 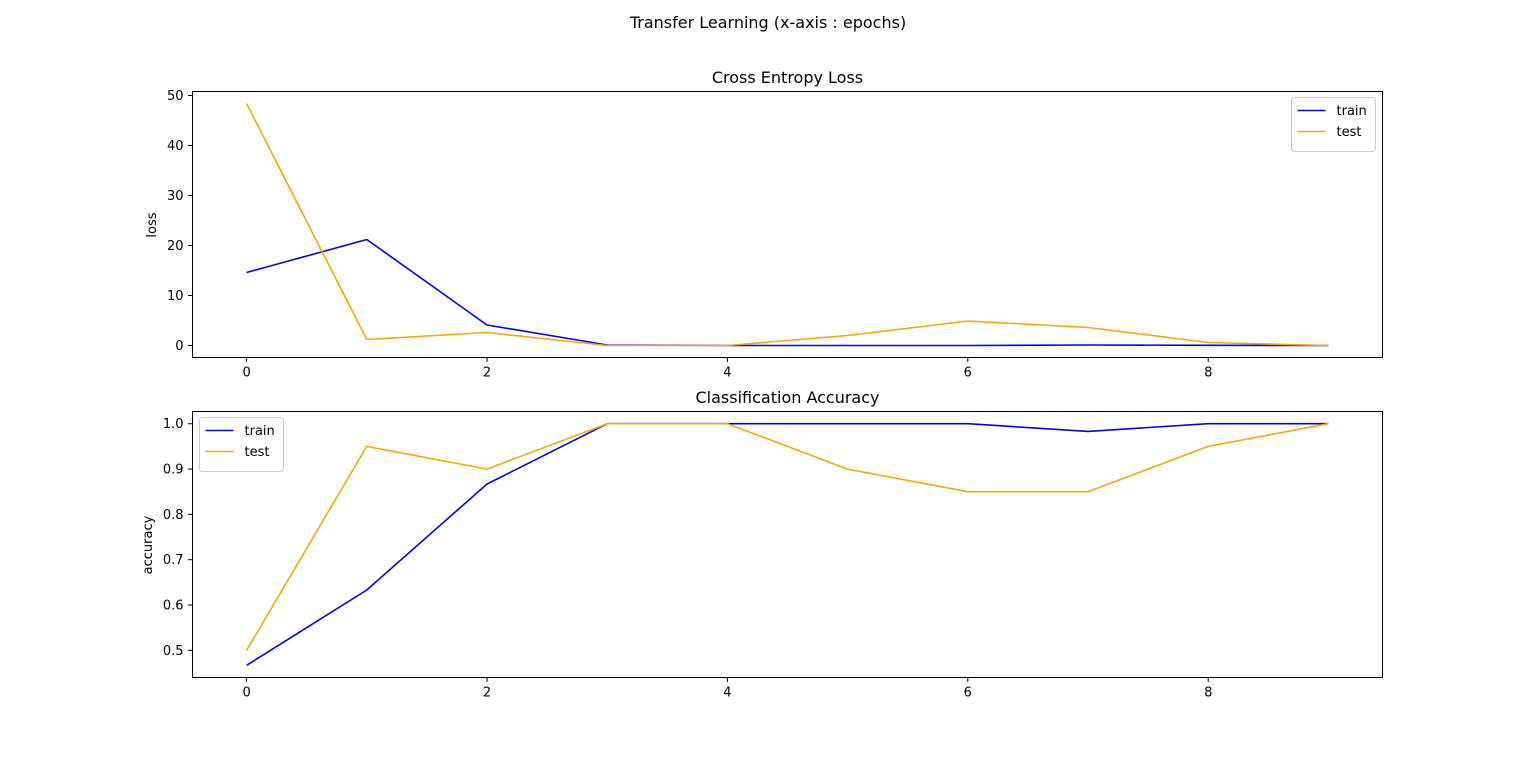 What do you see at coordinates (148, 544) in the screenshot?
I see `accuracy-chart-ylabel: accuracy` at bounding box center [148, 544].